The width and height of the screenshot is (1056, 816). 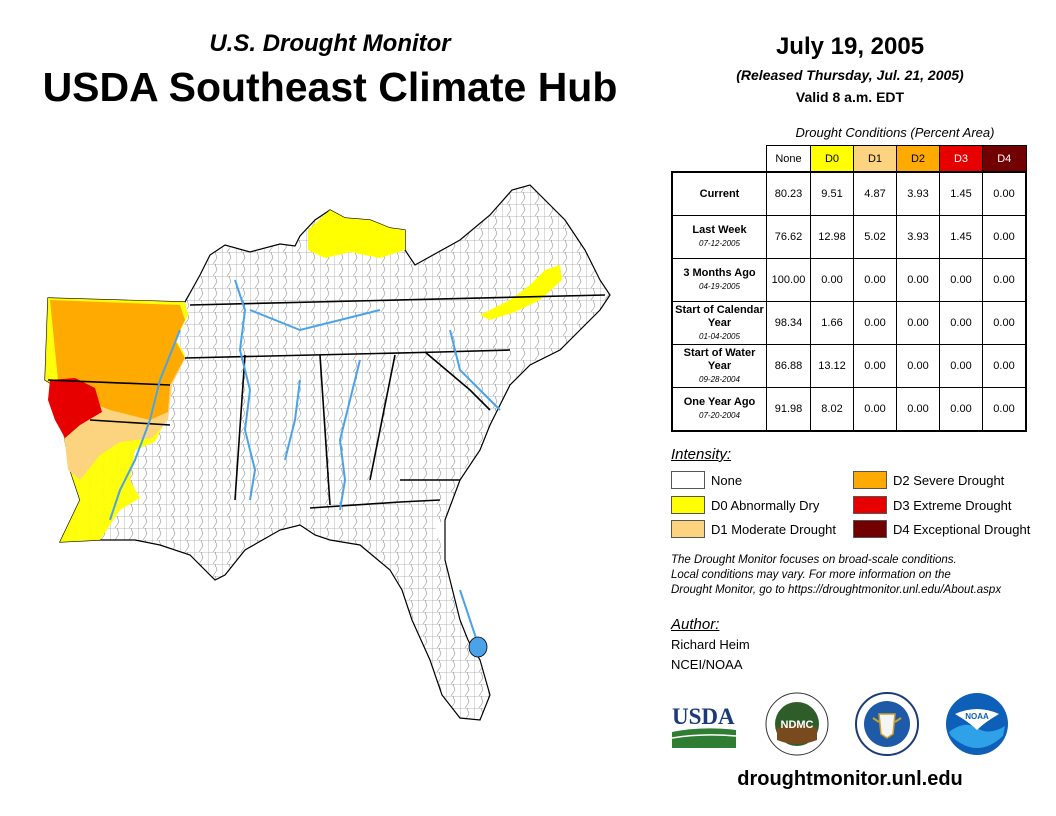 What do you see at coordinates (330, 43) in the screenshot?
I see `supertitle: U.S. Drought Monitor` at bounding box center [330, 43].